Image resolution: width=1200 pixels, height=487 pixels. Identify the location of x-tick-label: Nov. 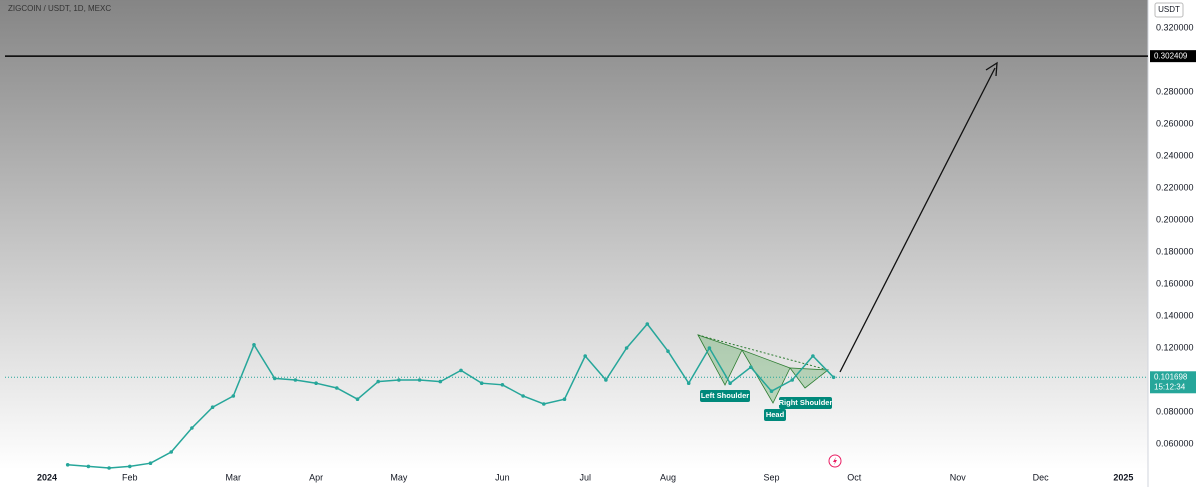
(958, 477).